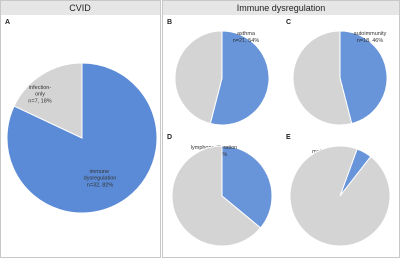  I want to click on value-label: n=7, 18%, so click(40, 101).